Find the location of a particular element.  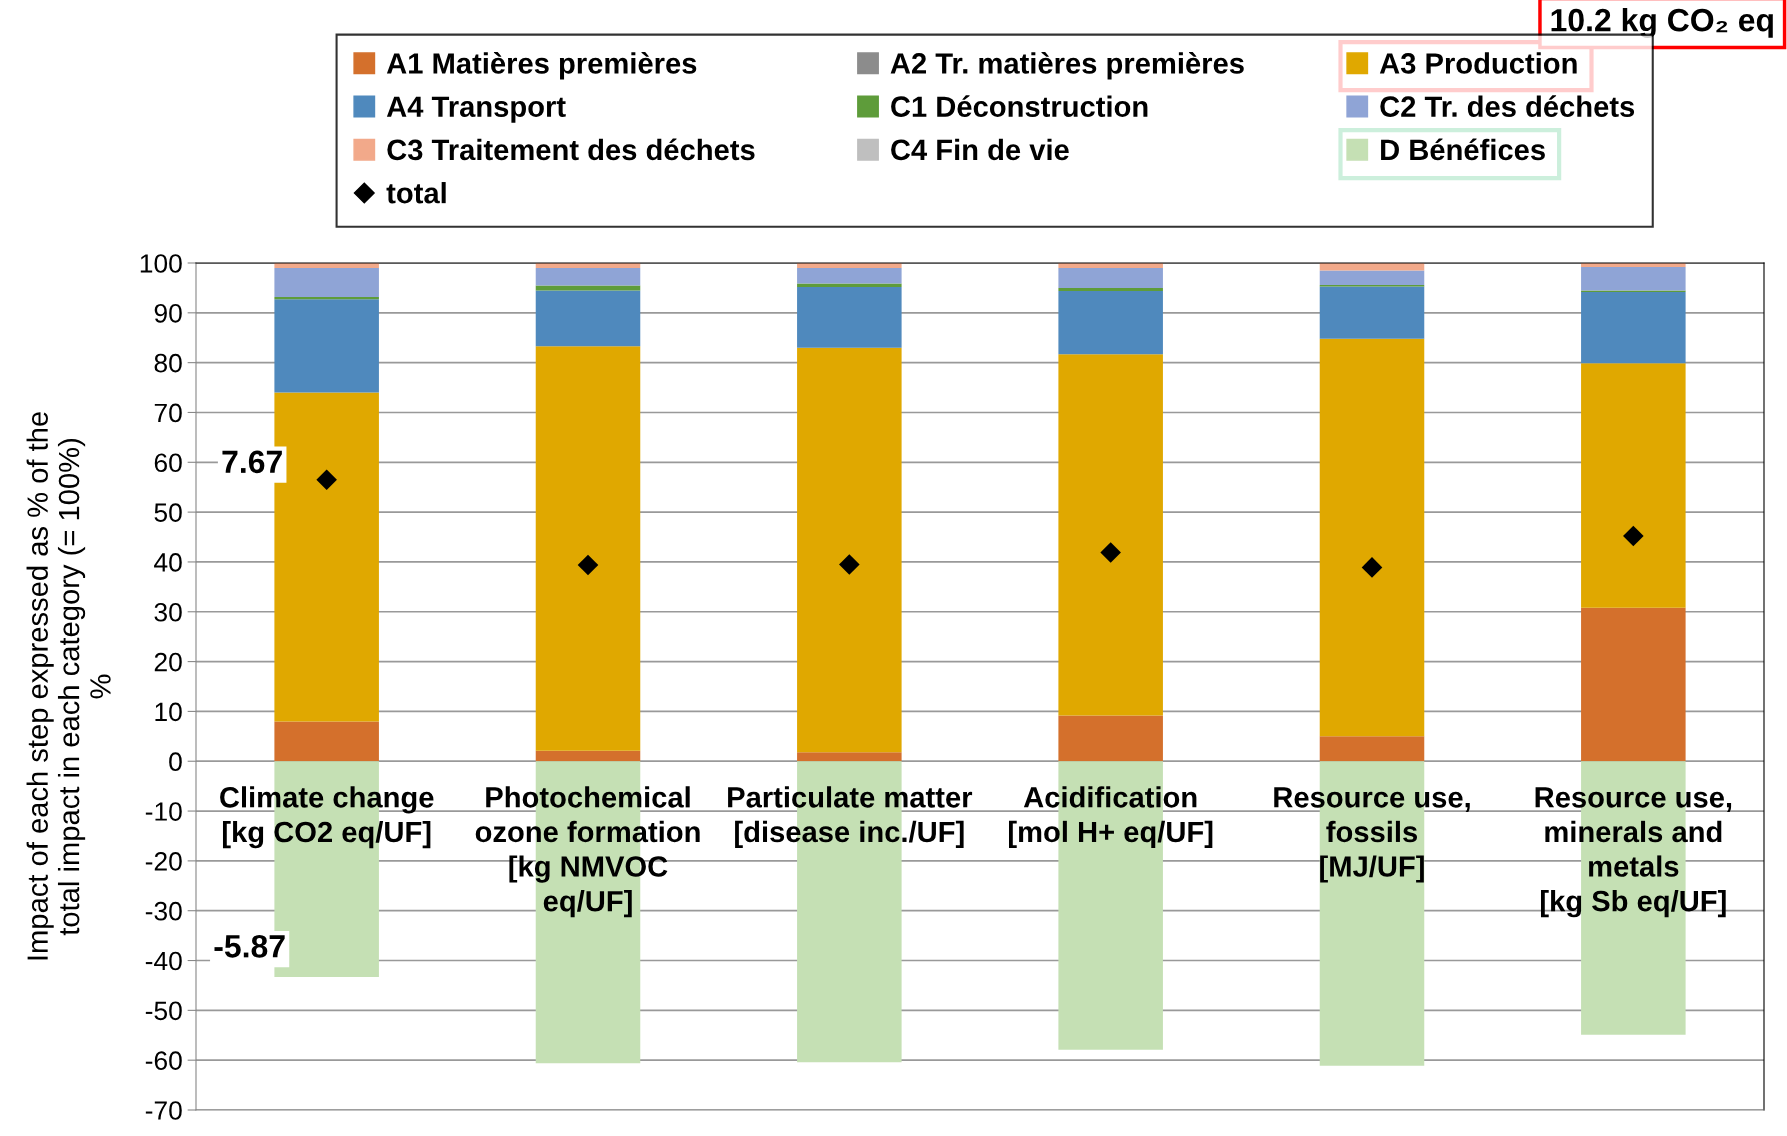

y-tick-label: -20 is located at coordinates (163, 861).